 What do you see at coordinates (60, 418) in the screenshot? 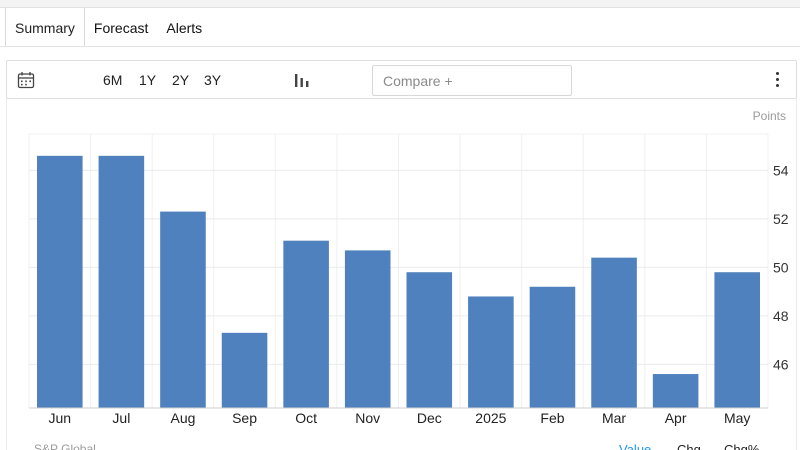
I see `x-tick-label: Jun` at bounding box center [60, 418].